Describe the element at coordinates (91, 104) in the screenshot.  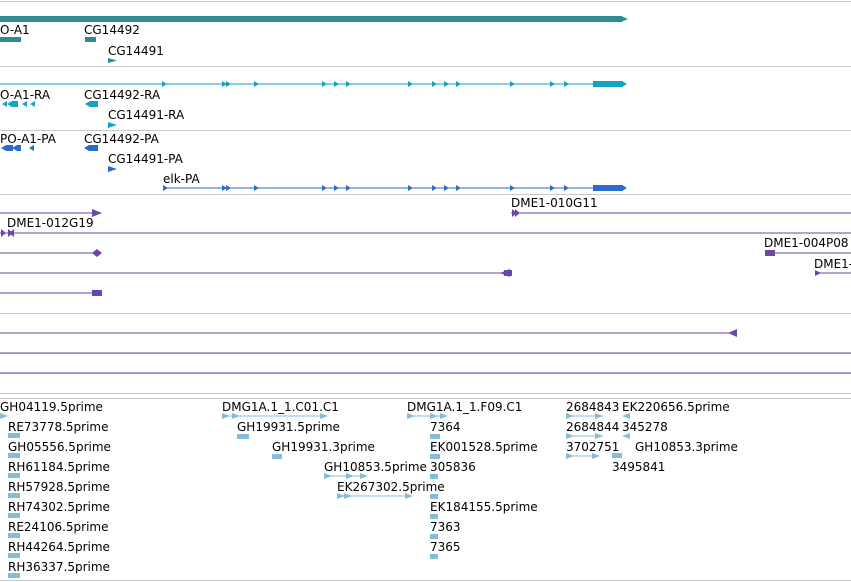
I see `mrna-cg14492-exons` at that location.